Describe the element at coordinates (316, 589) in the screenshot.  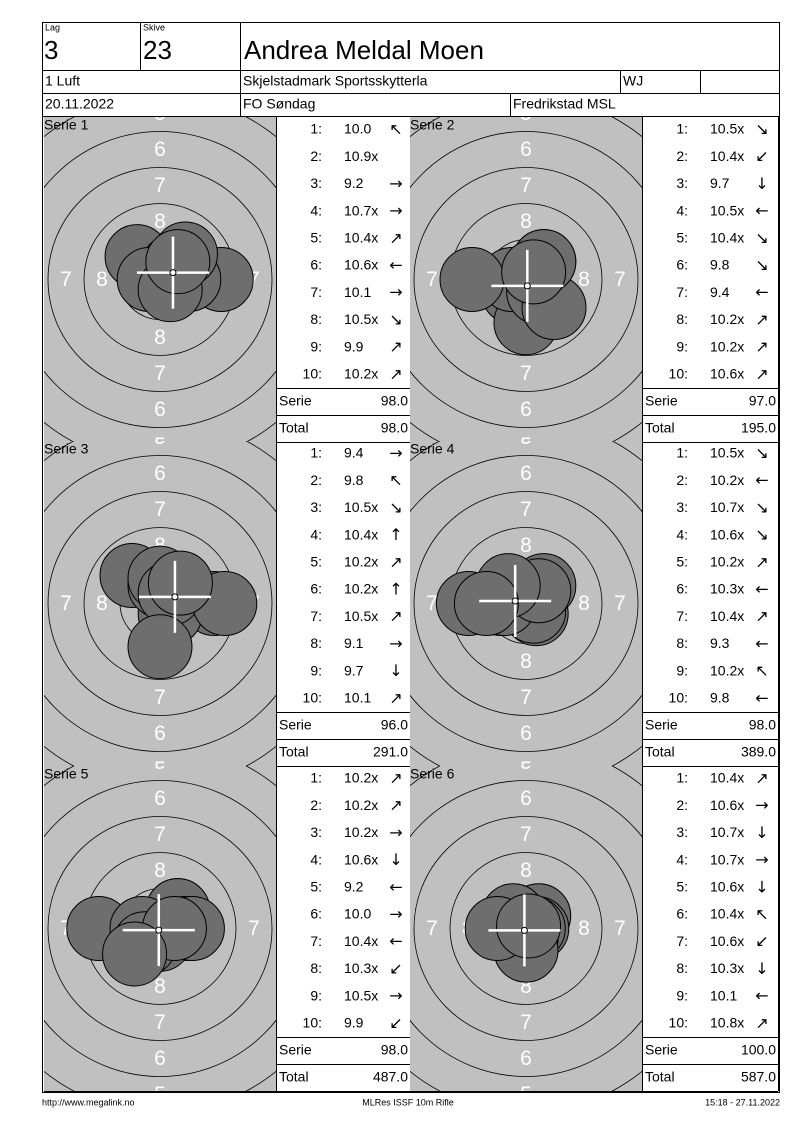
I see `shot-number: 6:` at that location.